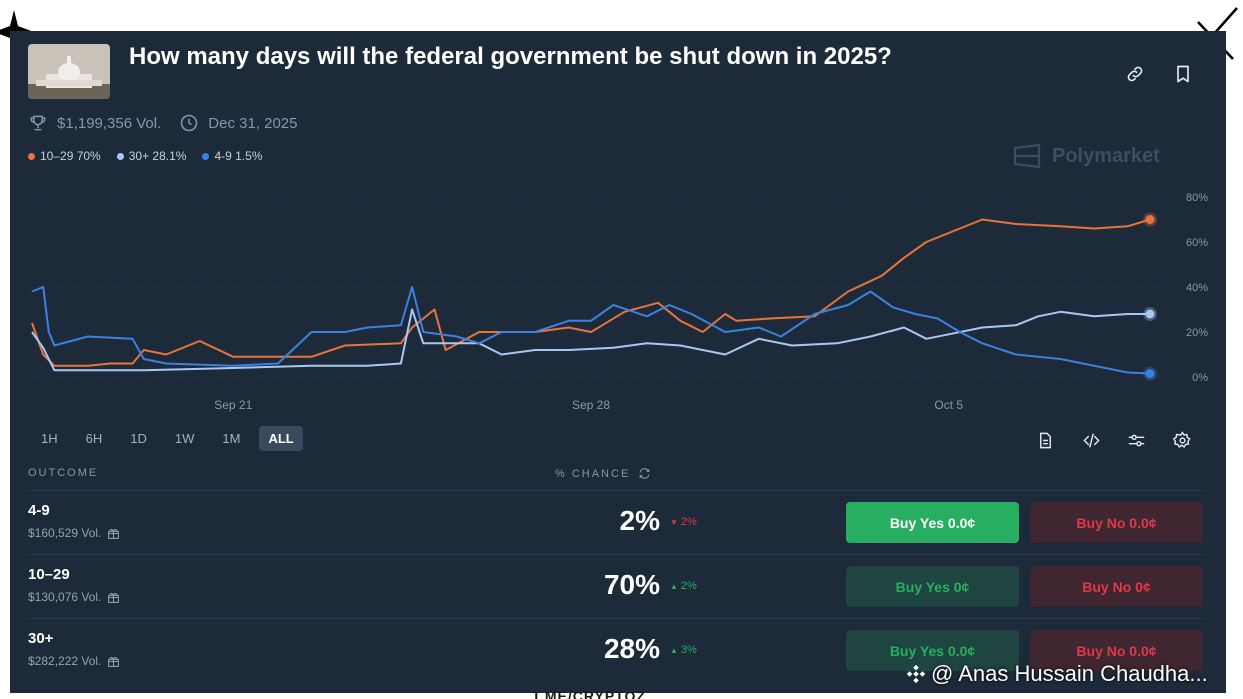  What do you see at coordinates (281, 438) in the screenshot?
I see `range-all-button: ALL` at bounding box center [281, 438].